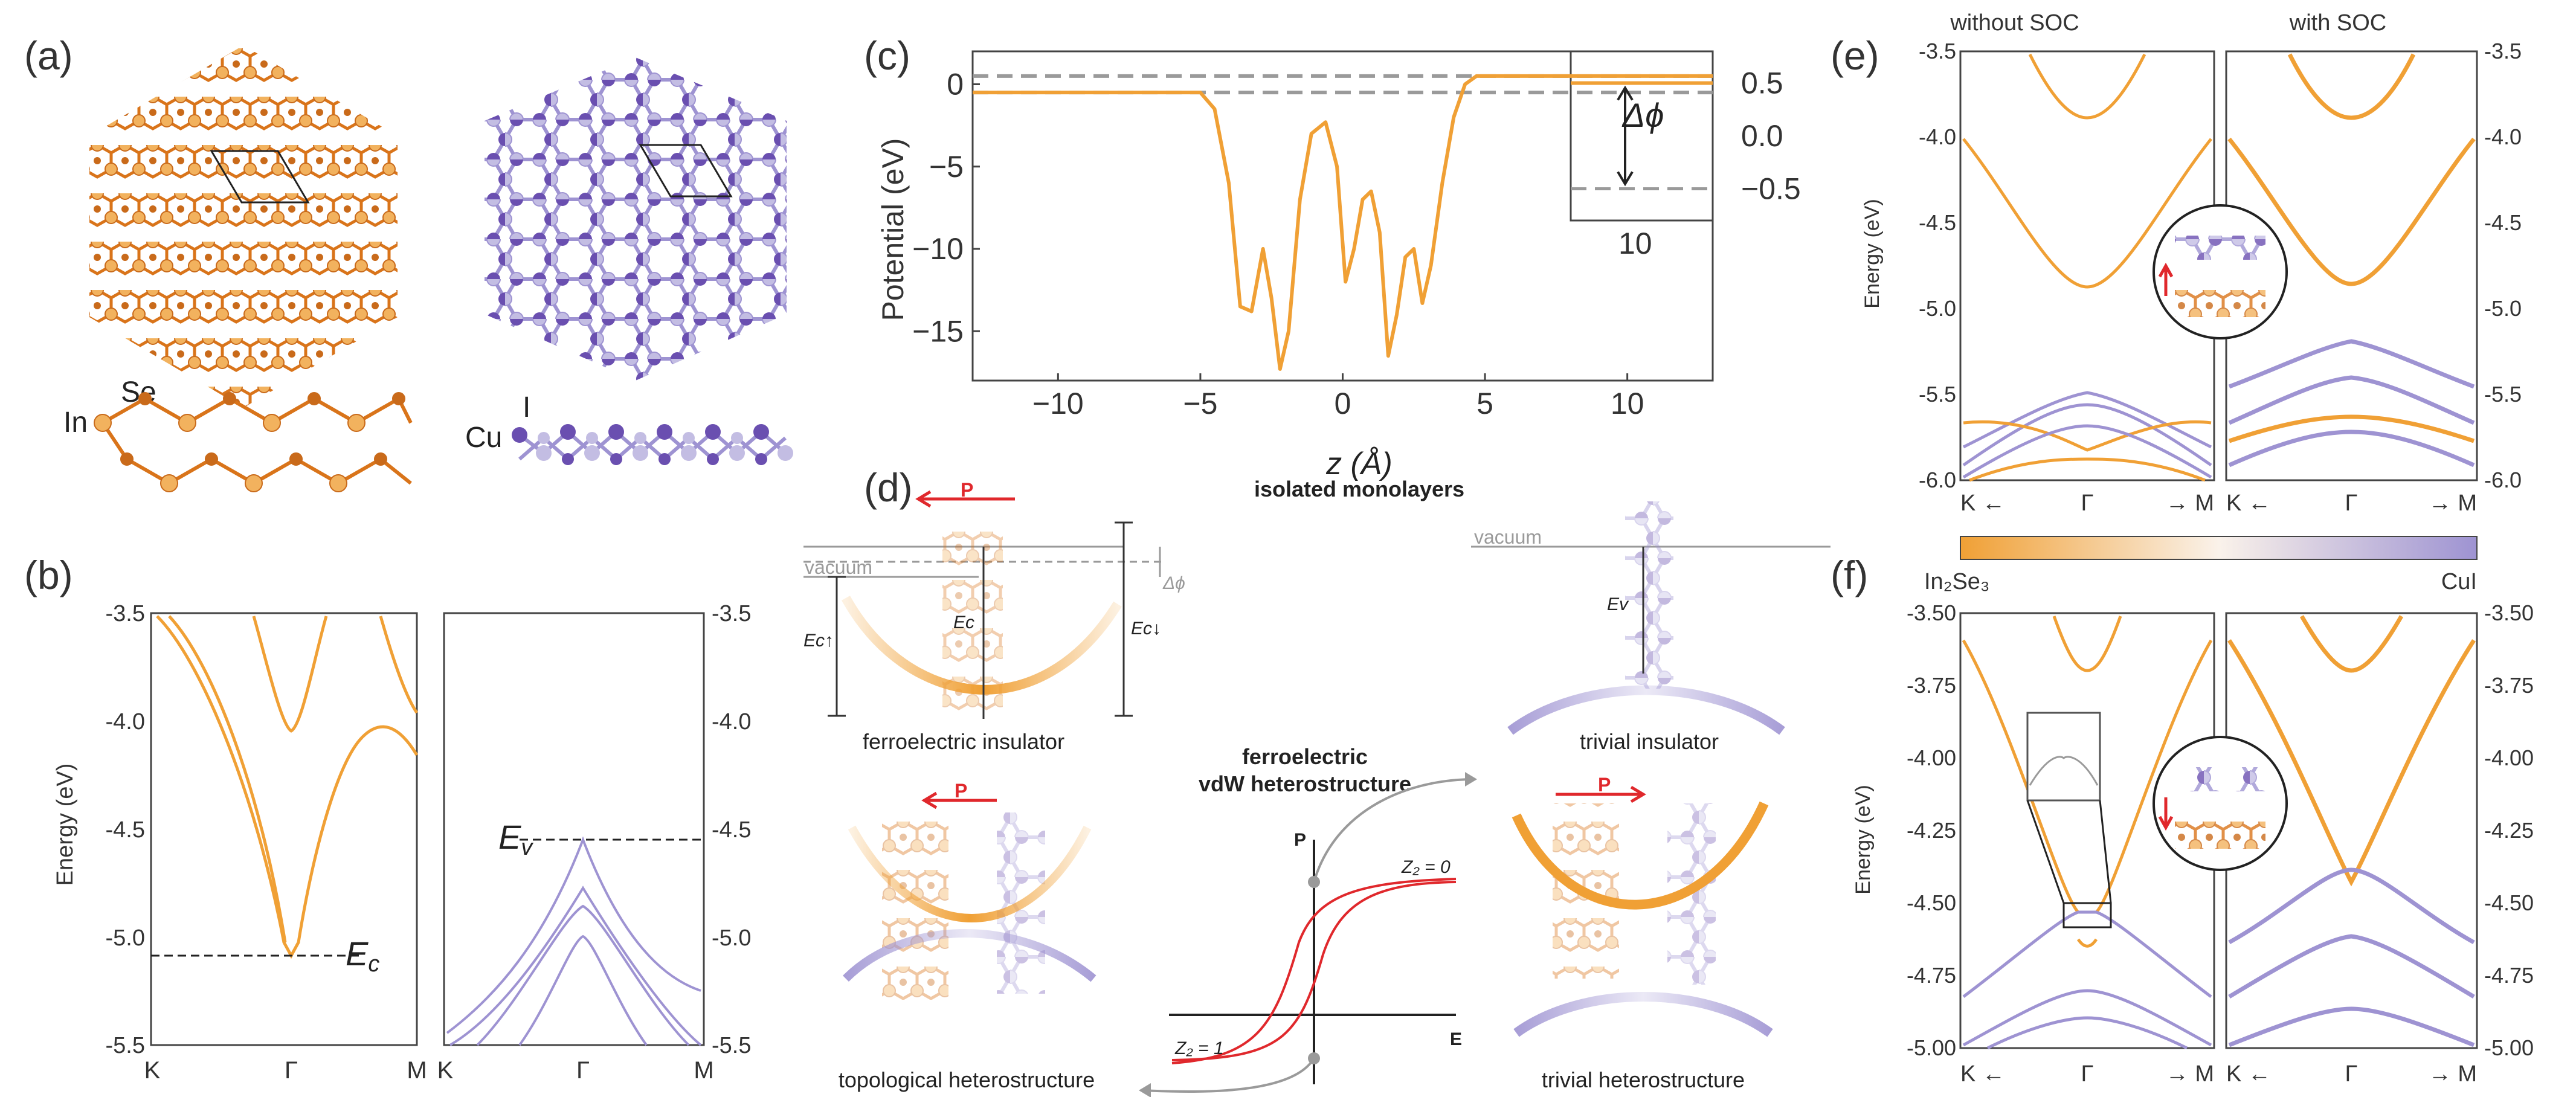  What do you see at coordinates (1359, 489) in the screenshot?
I see `c-caption: isolated monolayers` at bounding box center [1359, 489].